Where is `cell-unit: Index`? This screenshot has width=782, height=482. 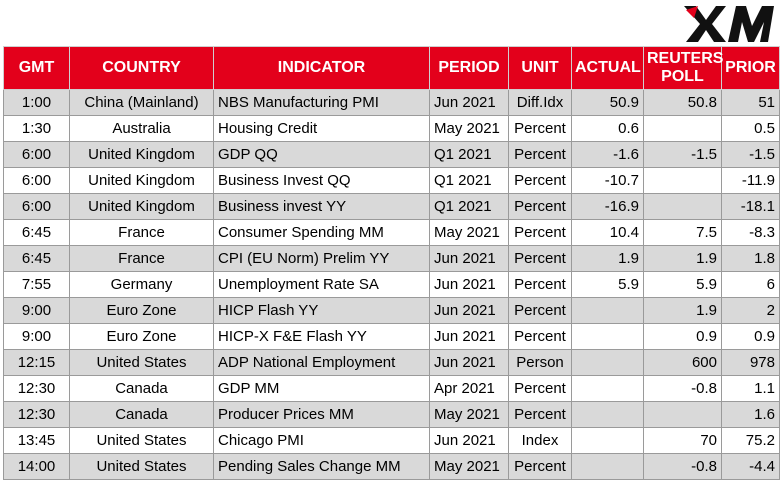
cell-unit: Index is located at coordinates (540, 440).